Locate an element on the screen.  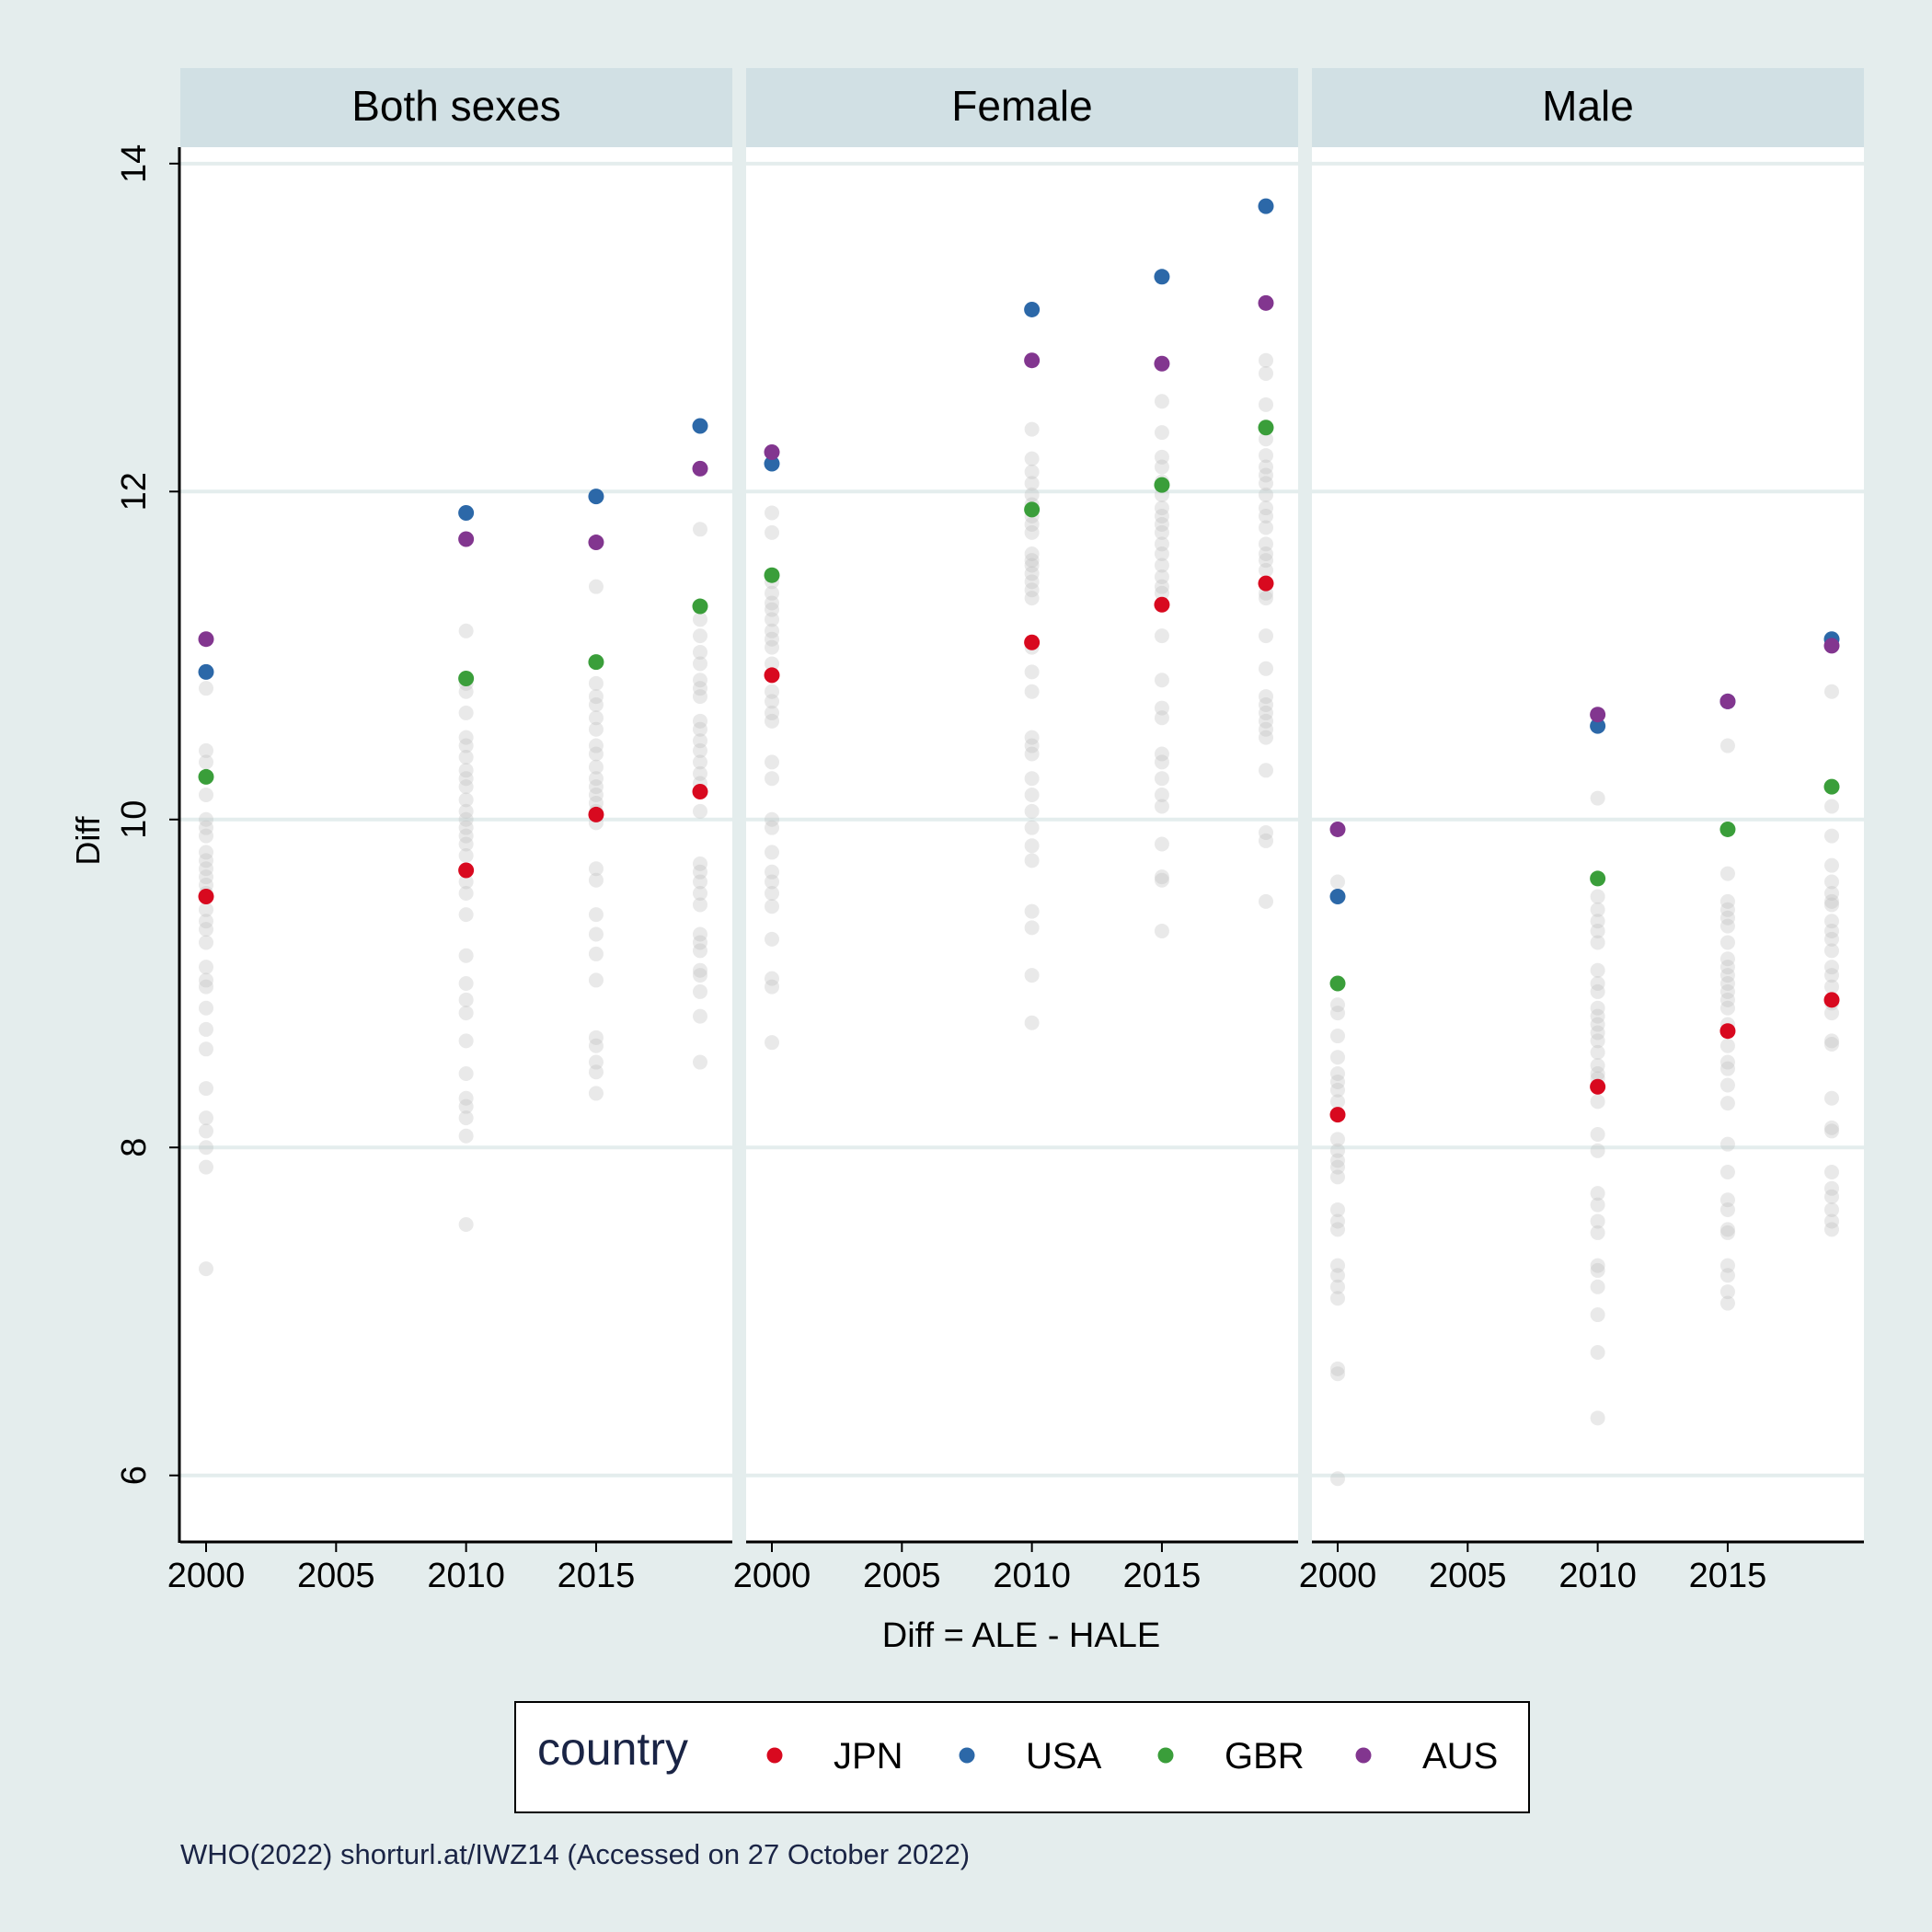
legend: country JPN USA GBR AUS is located at coordinates (1022, 1757).